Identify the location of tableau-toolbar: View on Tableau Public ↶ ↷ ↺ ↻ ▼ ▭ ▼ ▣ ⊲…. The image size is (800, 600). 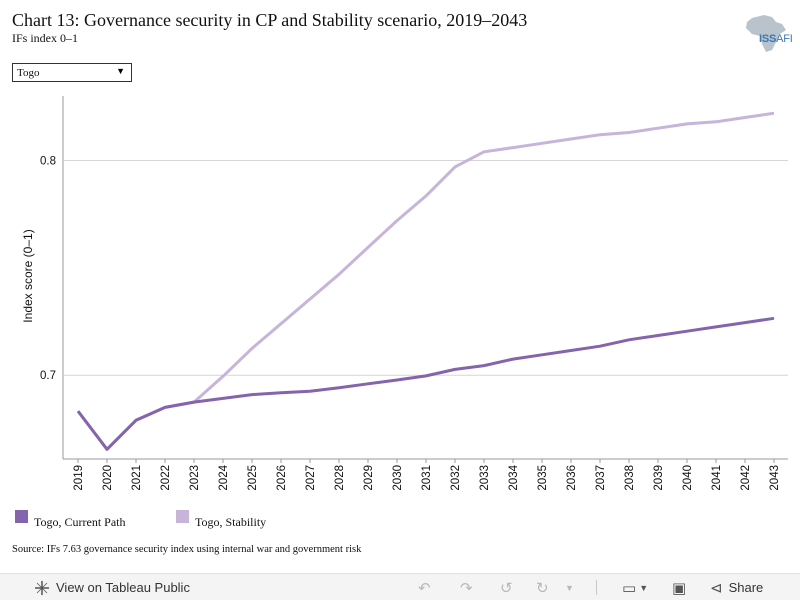
(400, 586).